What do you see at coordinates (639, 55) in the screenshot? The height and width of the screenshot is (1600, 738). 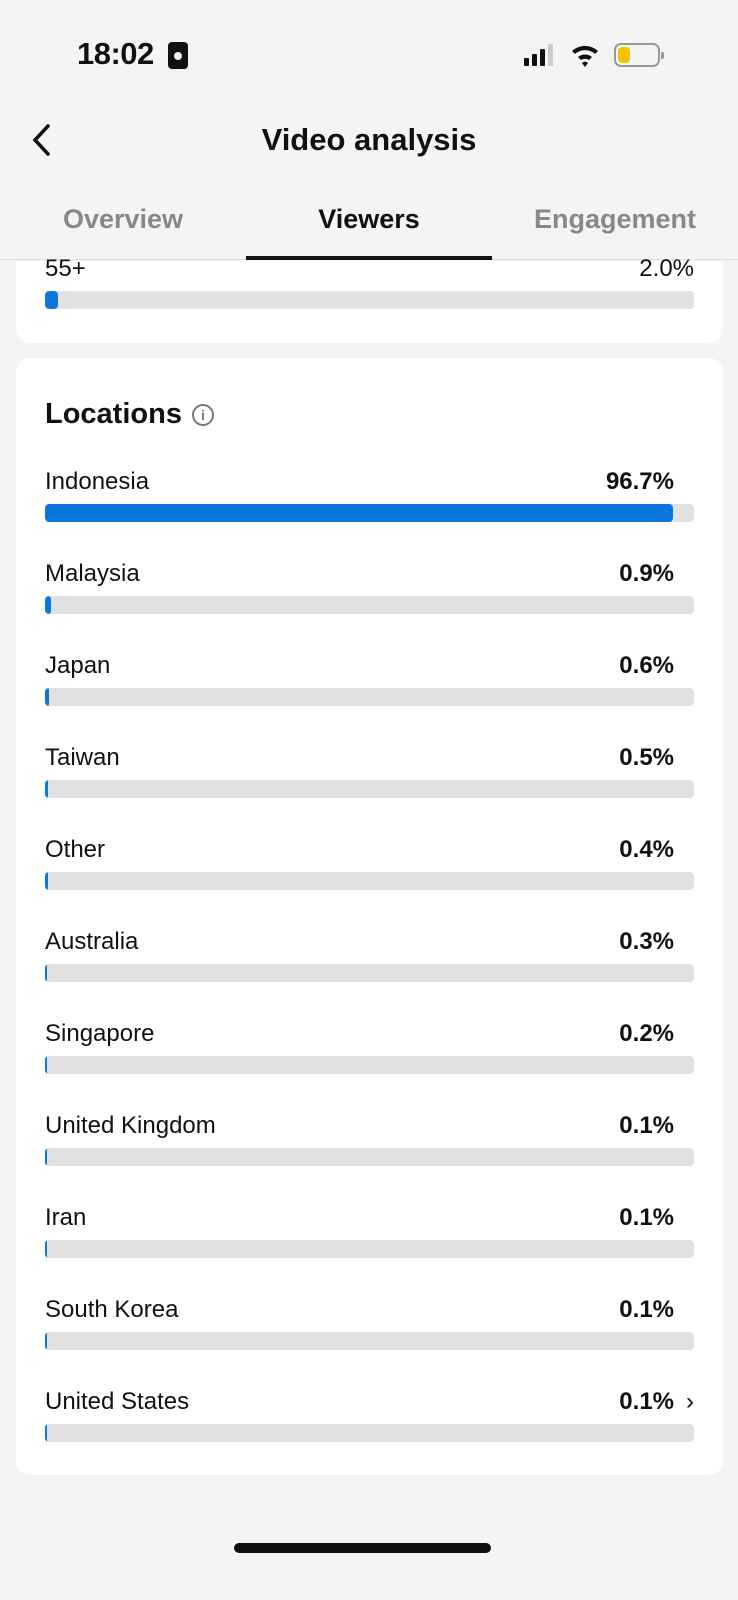 I see `battery-icon` at bounding box center [639, 55].